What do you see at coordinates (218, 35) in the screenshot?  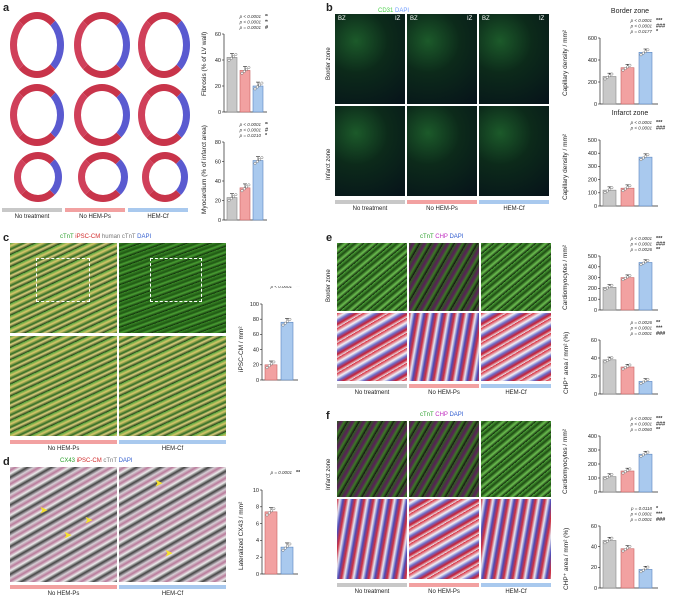 I see `tick-label: 60` at bounding box center [218, 35].